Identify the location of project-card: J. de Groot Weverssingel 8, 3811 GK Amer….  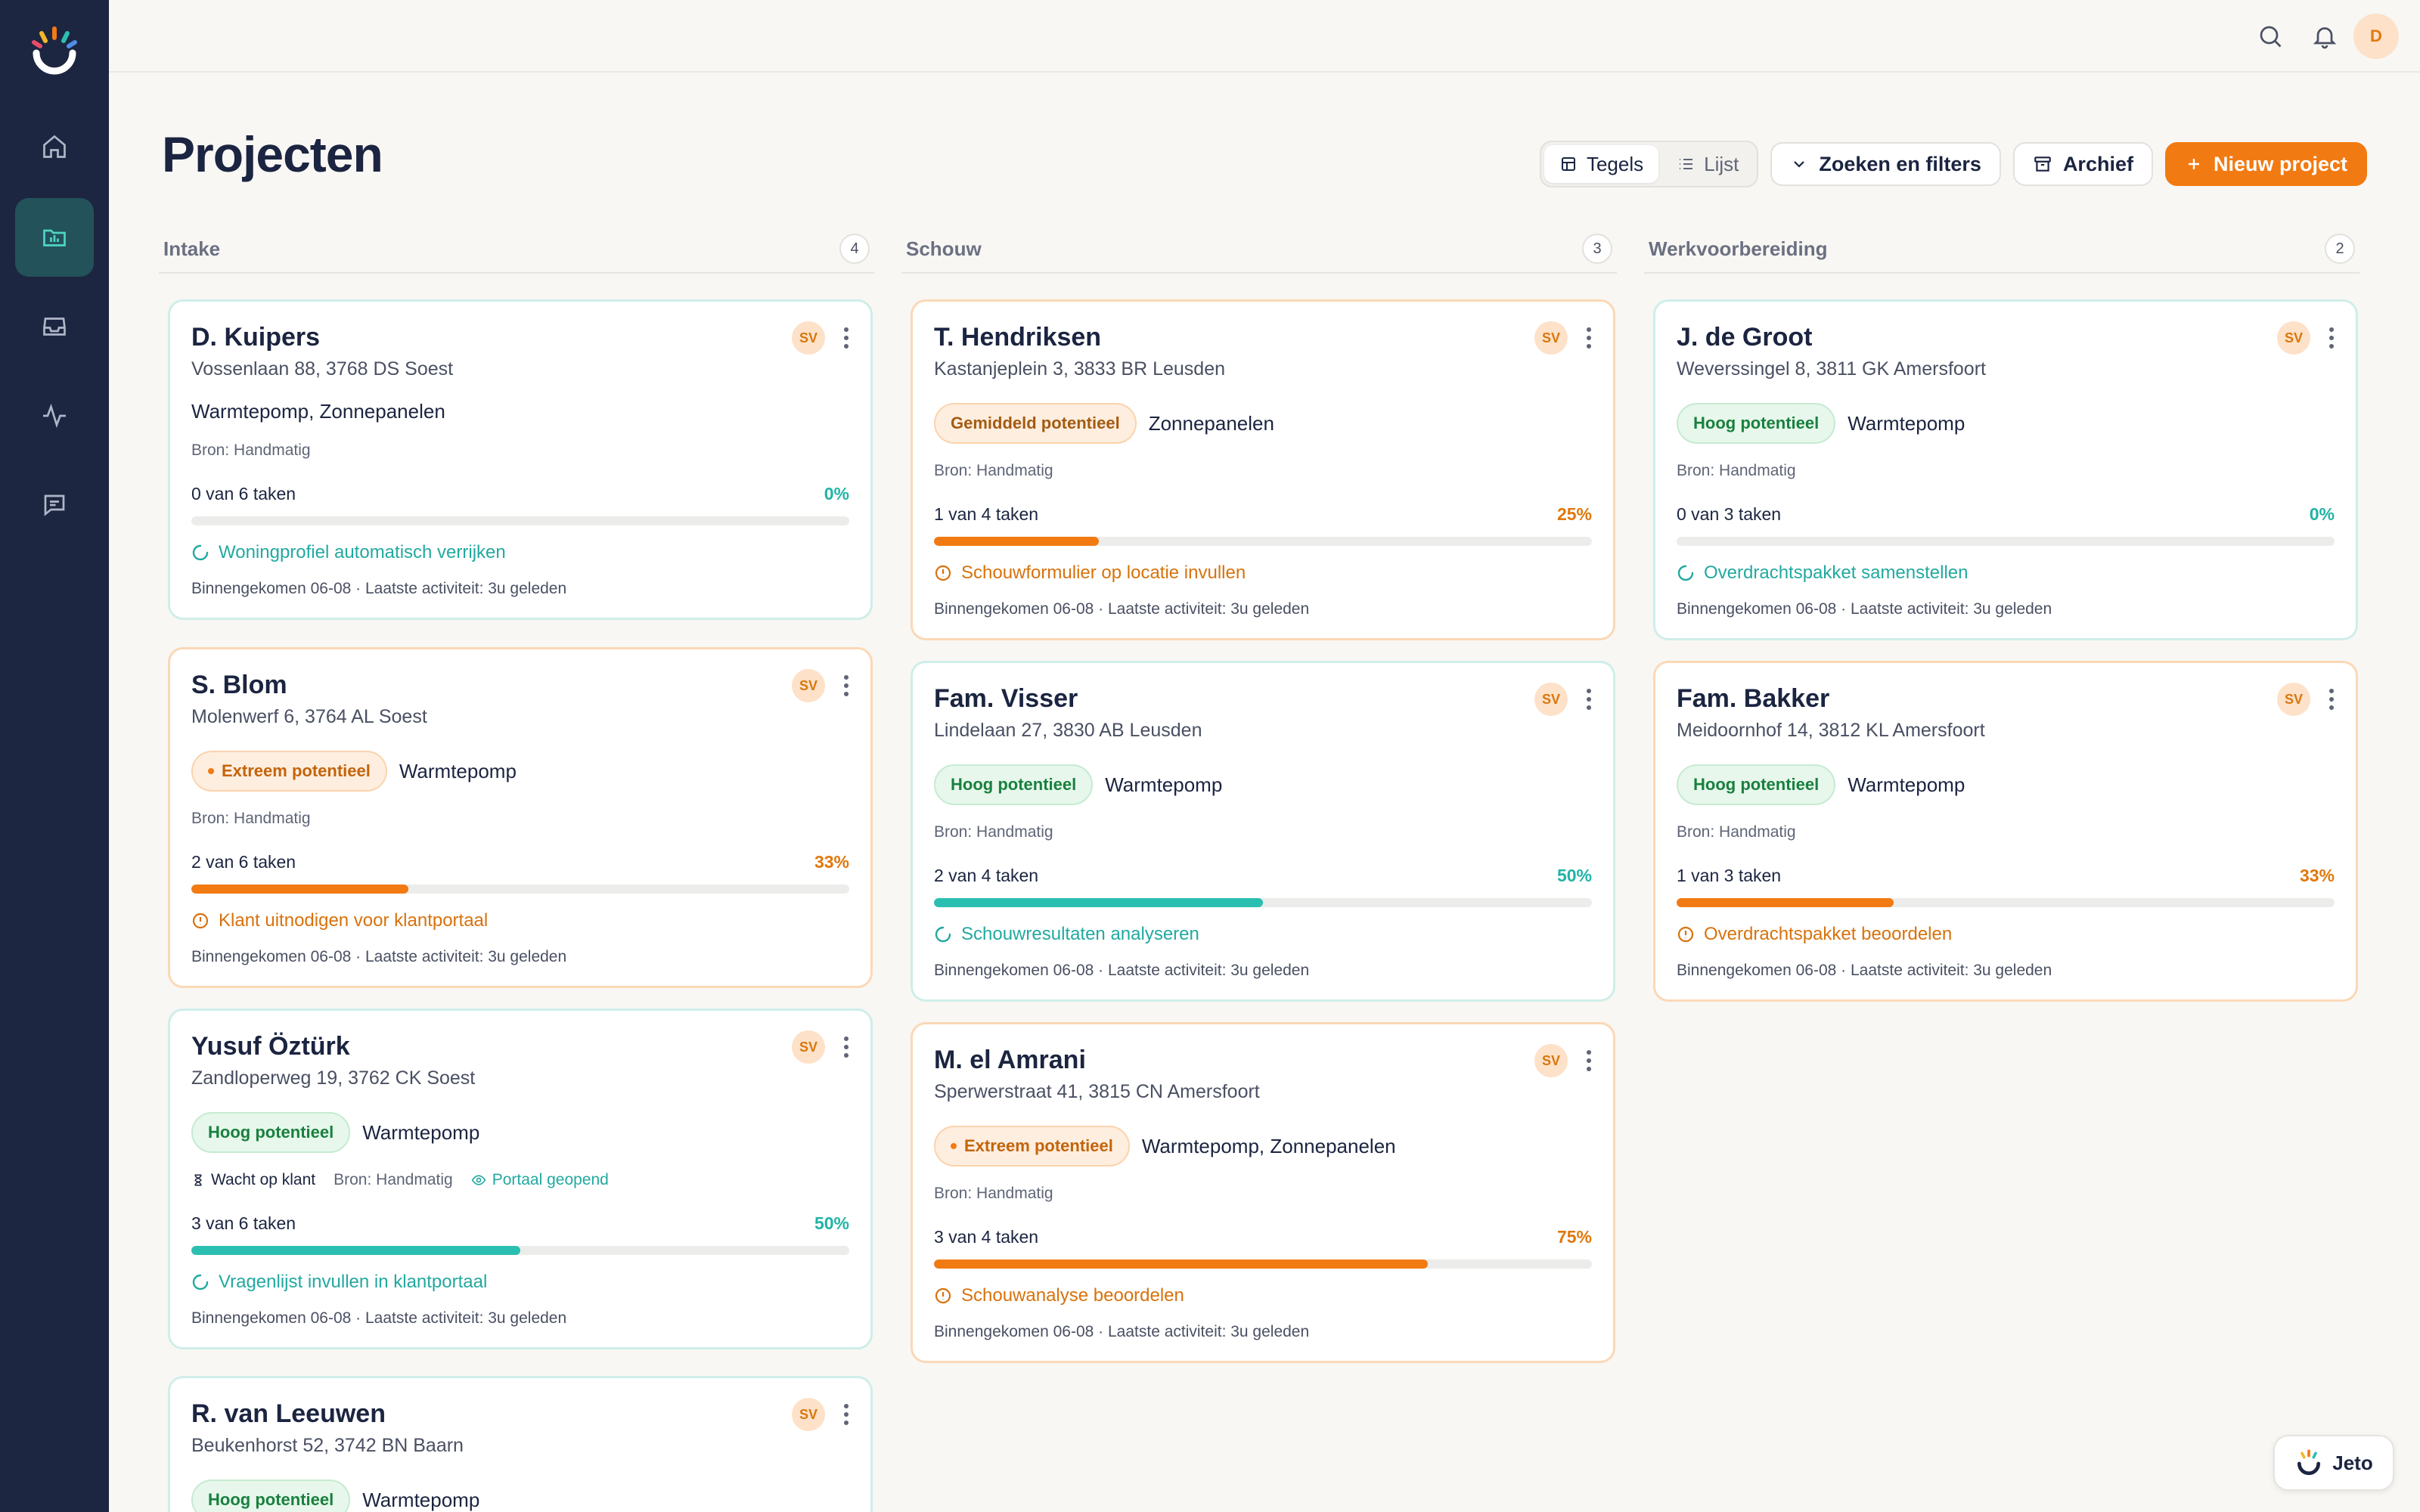
(2005, 469).